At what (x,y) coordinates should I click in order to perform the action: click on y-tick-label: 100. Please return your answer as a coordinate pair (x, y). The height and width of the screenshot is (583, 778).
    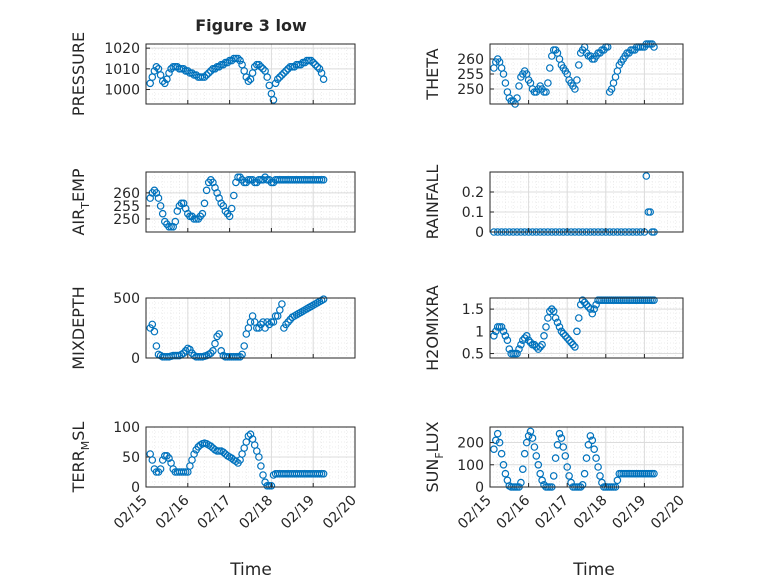
    Looking at the image, I should click on (470, 466).